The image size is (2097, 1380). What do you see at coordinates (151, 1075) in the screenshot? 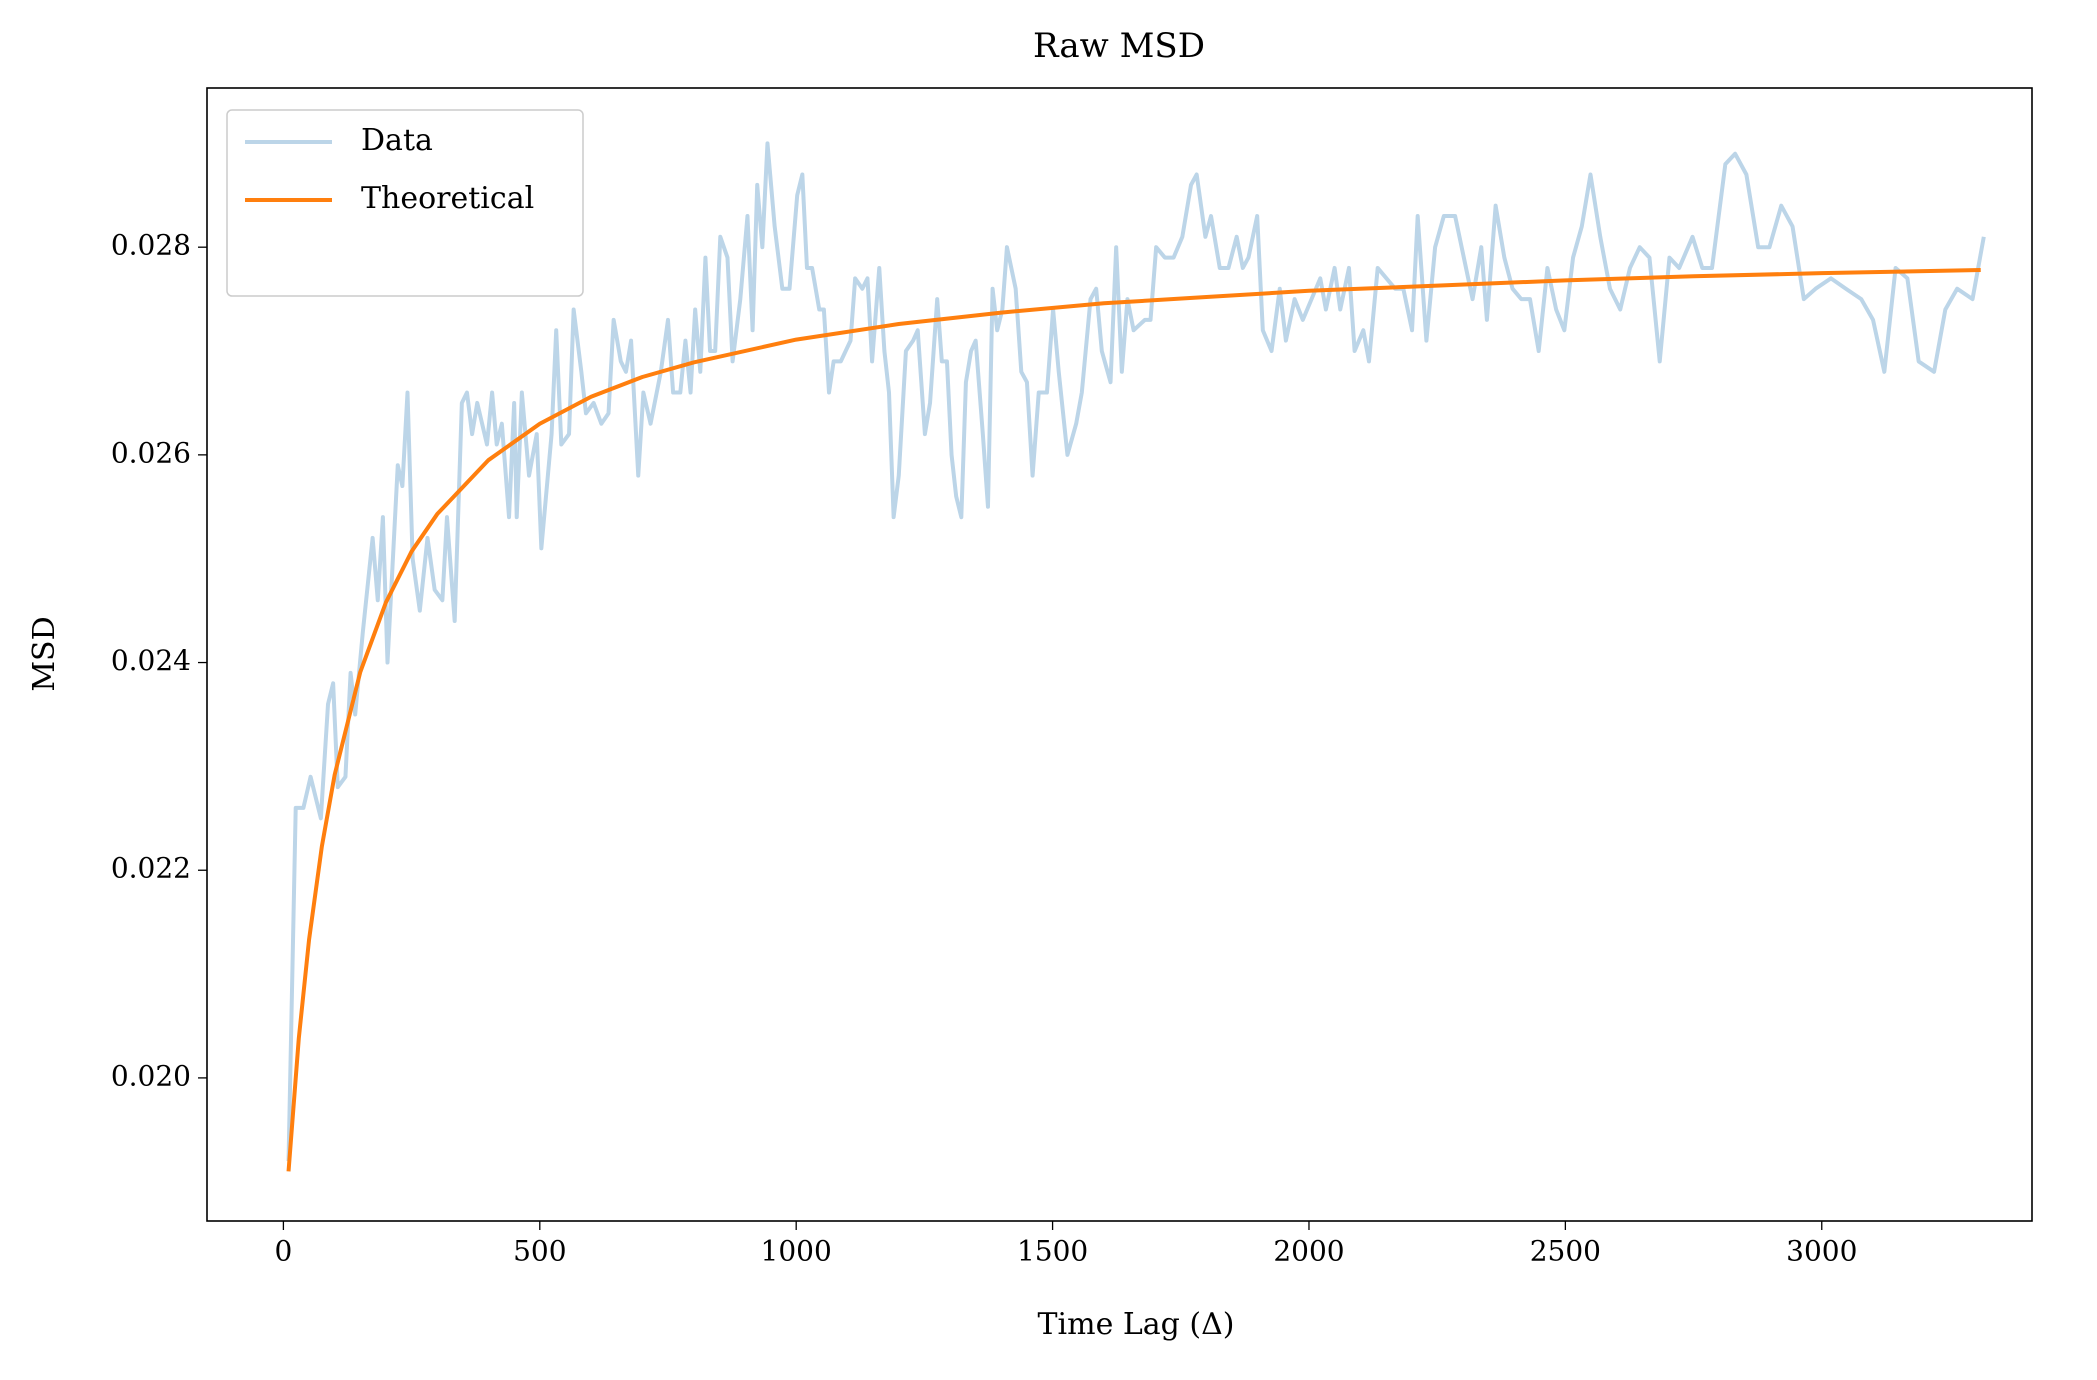
I see `y-tick-label: 0.020` at bounding box center [151, 1075].